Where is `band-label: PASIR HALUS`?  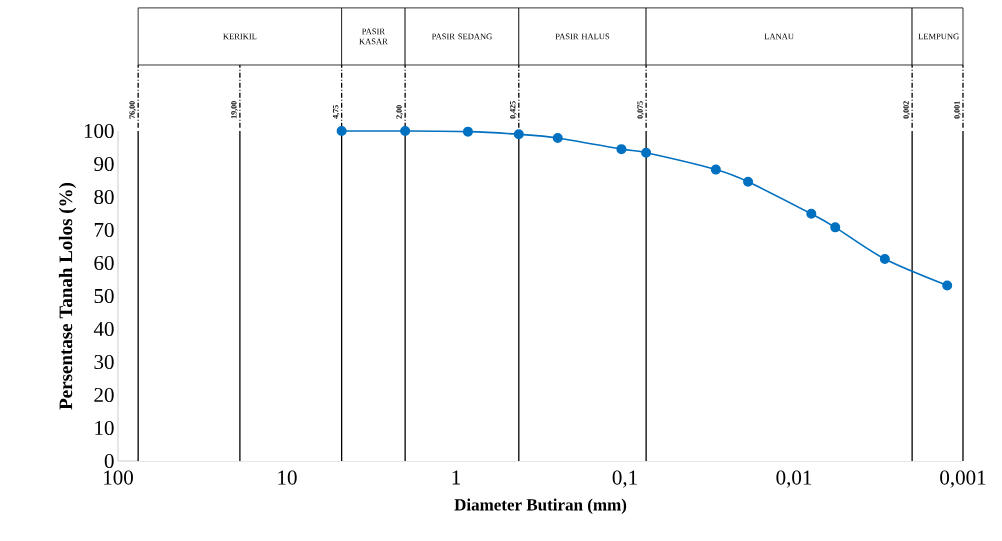 band-label: PASIR HALUS is located at coordinates (582, 36).